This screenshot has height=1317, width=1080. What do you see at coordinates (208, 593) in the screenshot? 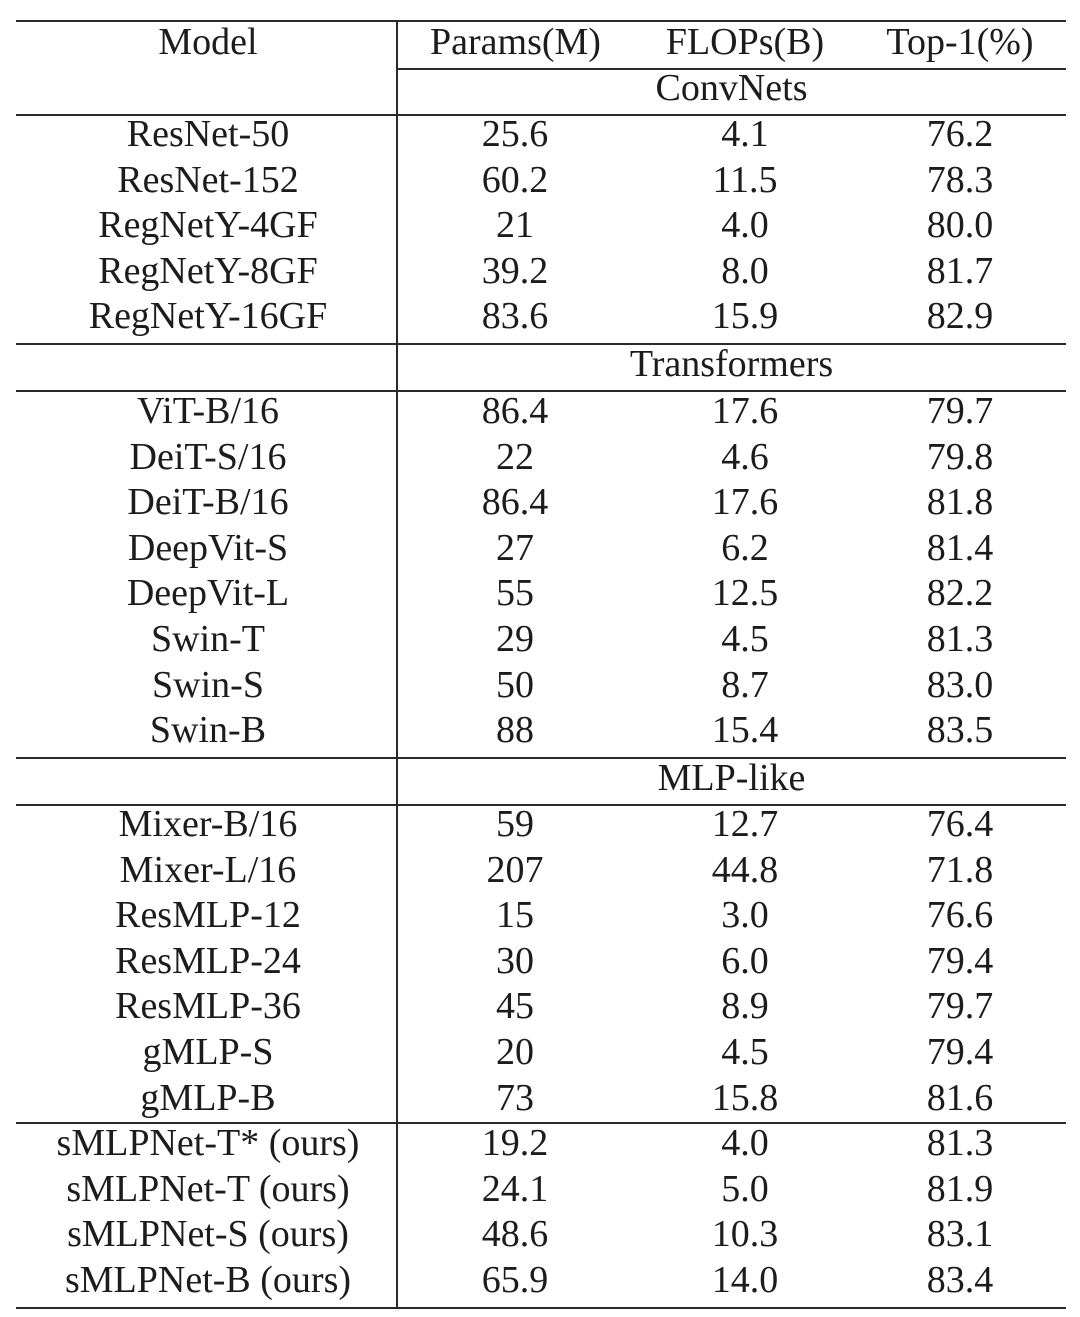
I see `model-name: DeepVit-L` at bounding box center [208, 593].